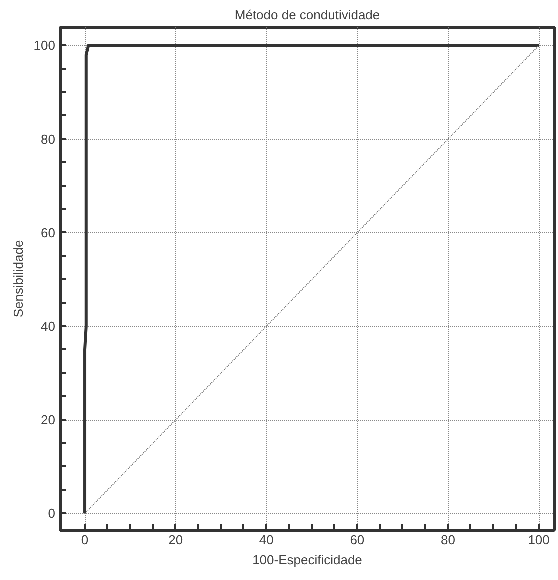 The image size is (558, 580). What do you see at coordinates (48, 326) in the screenshot?
I see `y-tick-label: 40` at bounding box center [48, 326].